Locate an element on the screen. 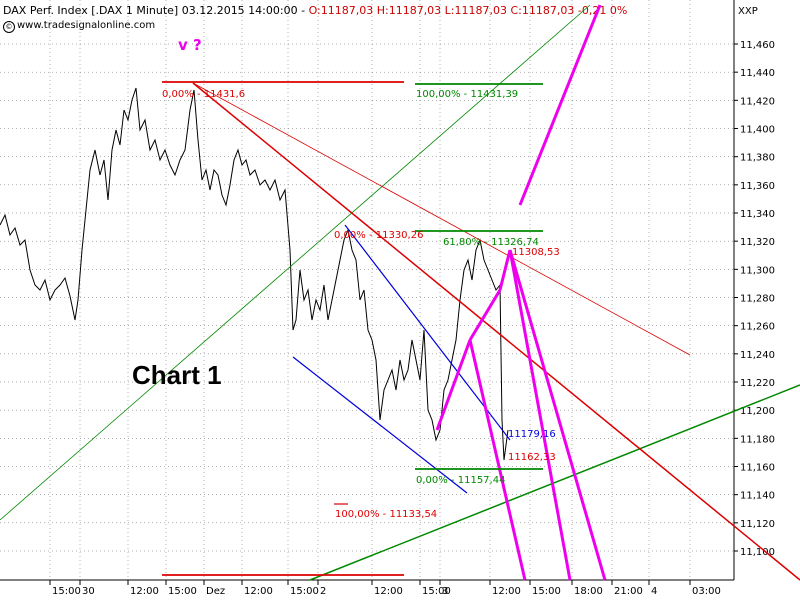  level-1-label: 11308,53 is located at coordinates (536, 252).